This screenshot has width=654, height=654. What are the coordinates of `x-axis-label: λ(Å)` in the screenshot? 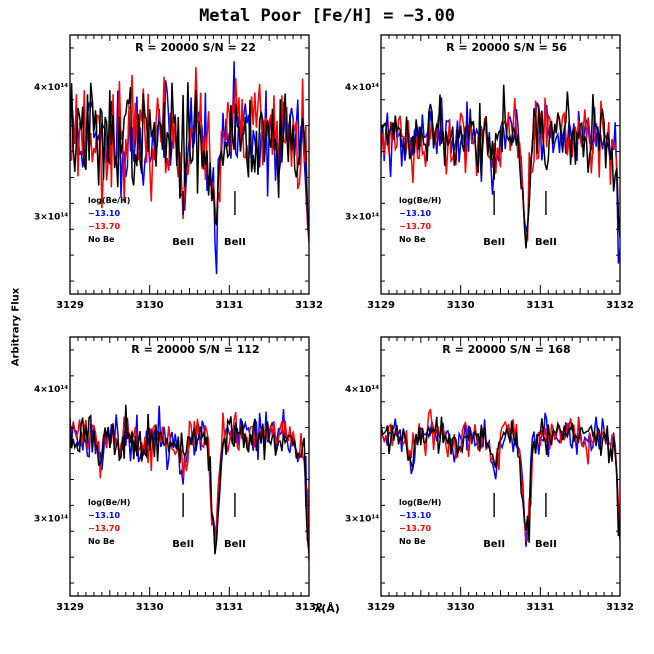 It's located at (327, 608).